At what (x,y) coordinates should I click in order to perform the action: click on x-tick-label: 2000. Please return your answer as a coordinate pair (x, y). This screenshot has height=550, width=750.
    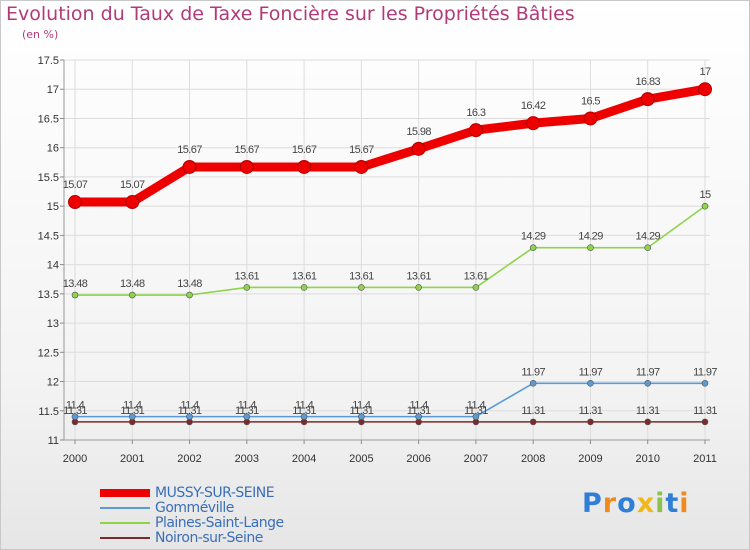
    Looking at the image, I should click on (75, 459).